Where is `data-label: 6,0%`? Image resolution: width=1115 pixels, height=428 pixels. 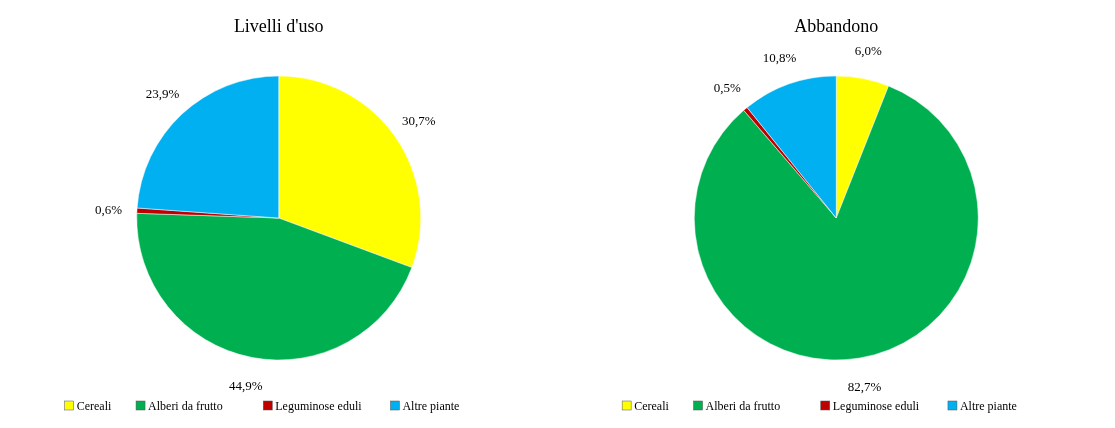
data-label: 6,0% is located at coordinates (868, 51).